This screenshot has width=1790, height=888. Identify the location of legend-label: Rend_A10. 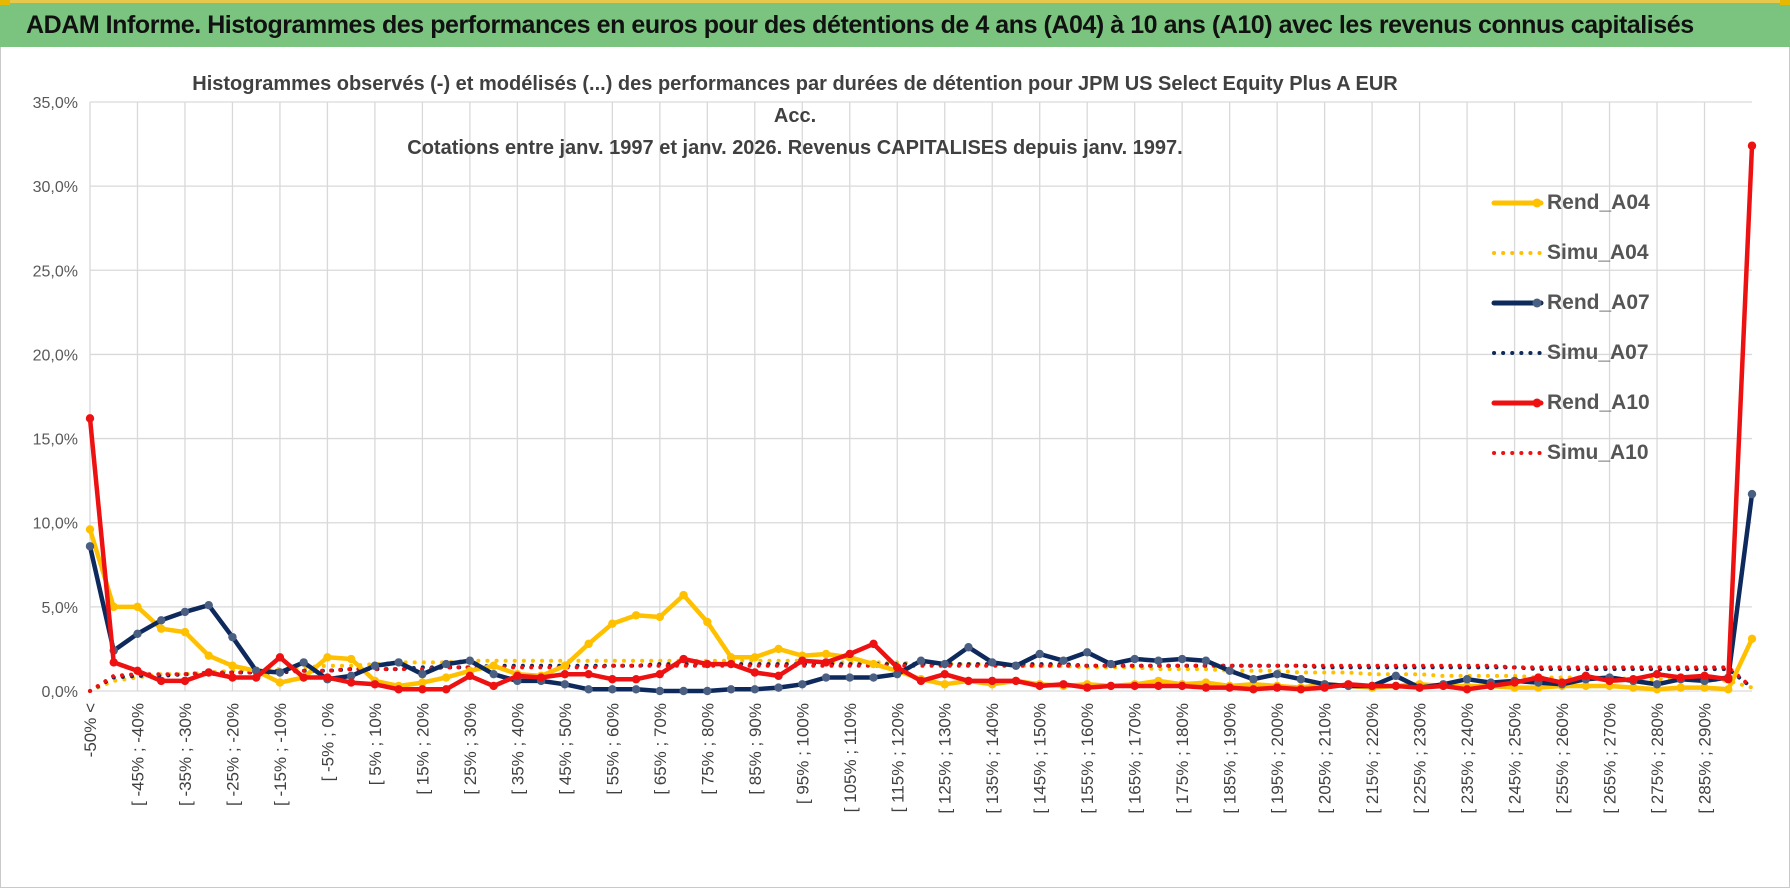
(1598, 402).